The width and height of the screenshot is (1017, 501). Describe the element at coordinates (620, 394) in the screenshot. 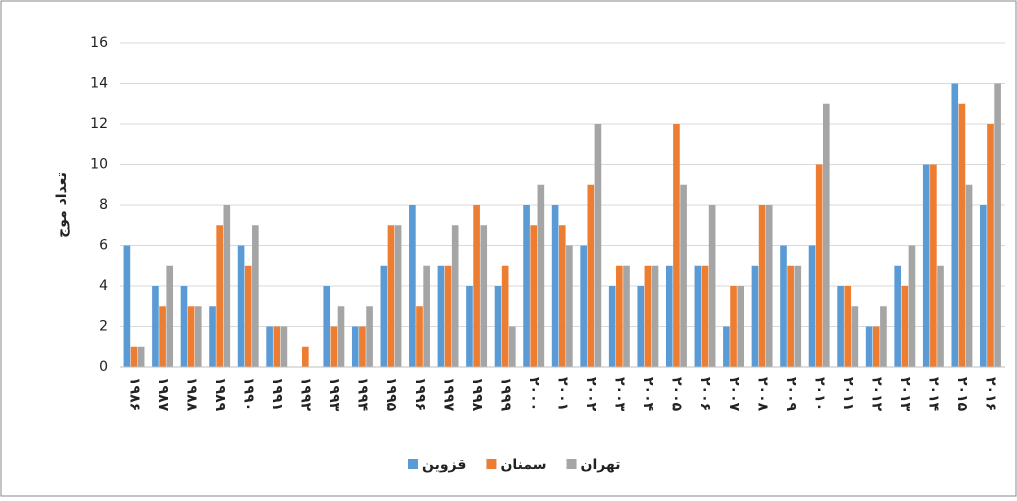

I see `x-tick-label: ۲۰۰۳` at that location.